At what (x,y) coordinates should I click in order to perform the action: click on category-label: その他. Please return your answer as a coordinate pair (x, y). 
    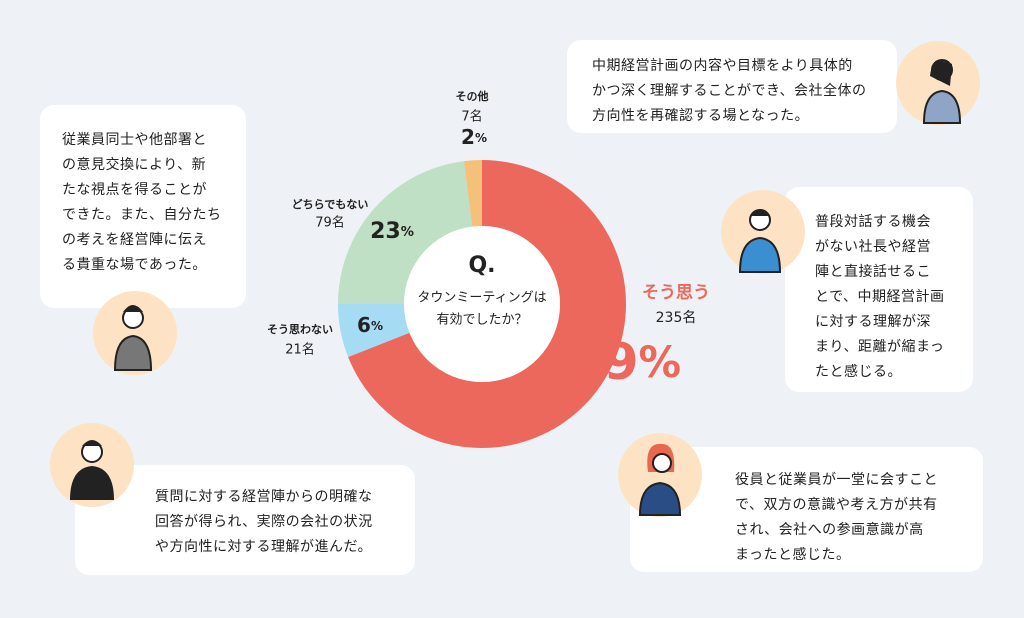
    Looking at the image, I should click on (472, 96).